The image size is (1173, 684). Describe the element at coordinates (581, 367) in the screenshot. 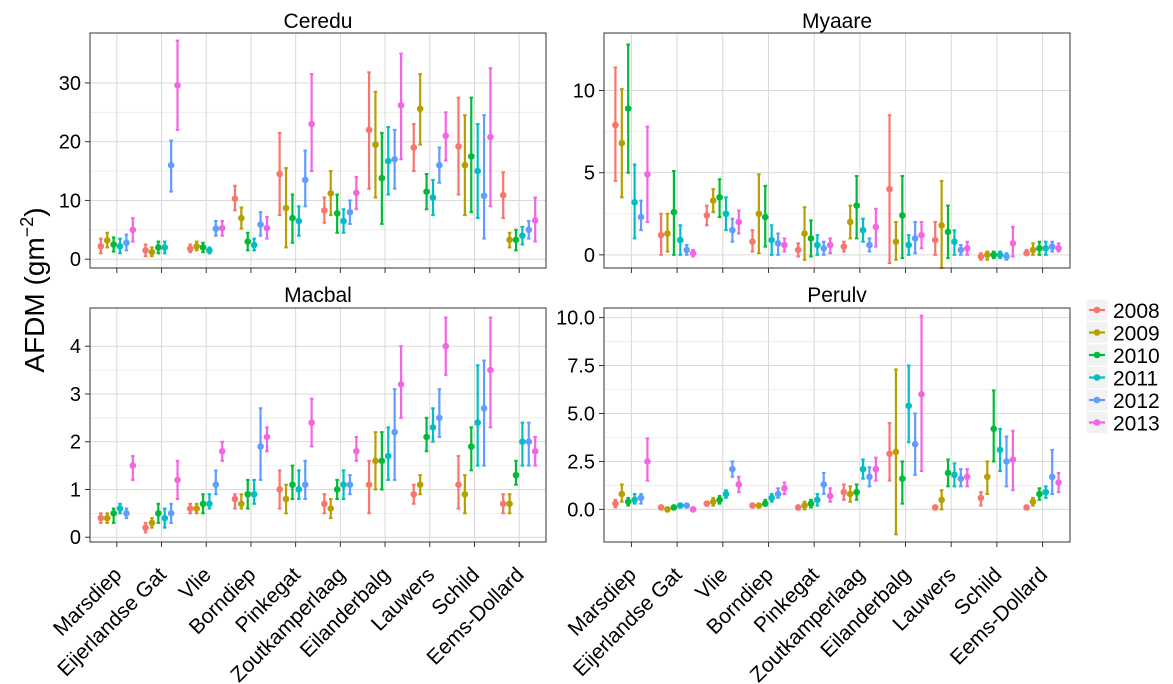

I see `y-tick-label: 7.5` at that location.